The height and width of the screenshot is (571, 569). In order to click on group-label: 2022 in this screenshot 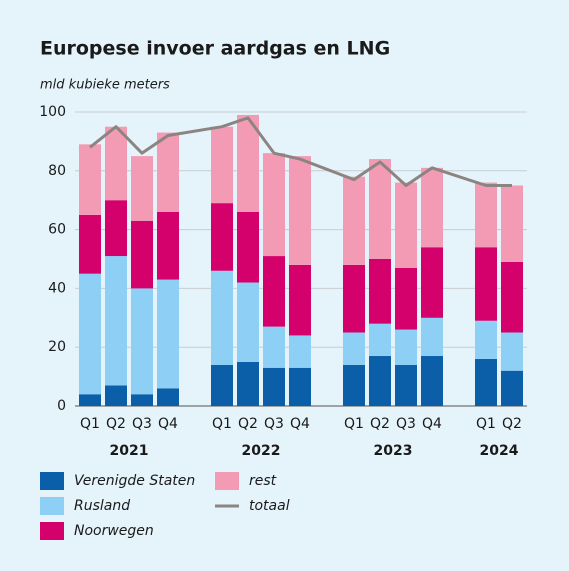, I will do `click(261, 451)`.